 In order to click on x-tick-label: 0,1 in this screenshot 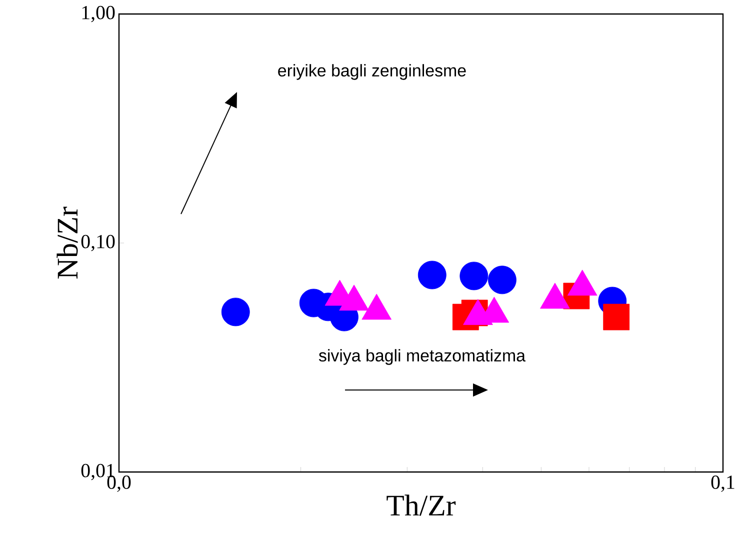, I will do `click(722, 484)`.